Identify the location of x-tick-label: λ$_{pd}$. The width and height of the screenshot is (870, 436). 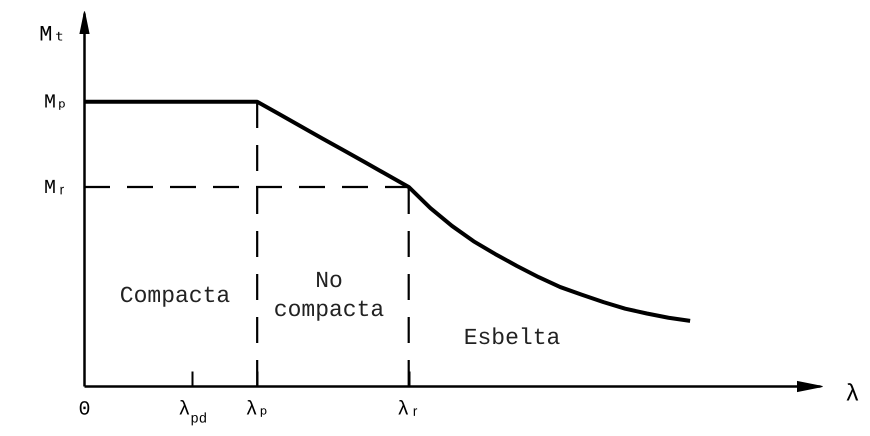
(193, 413).